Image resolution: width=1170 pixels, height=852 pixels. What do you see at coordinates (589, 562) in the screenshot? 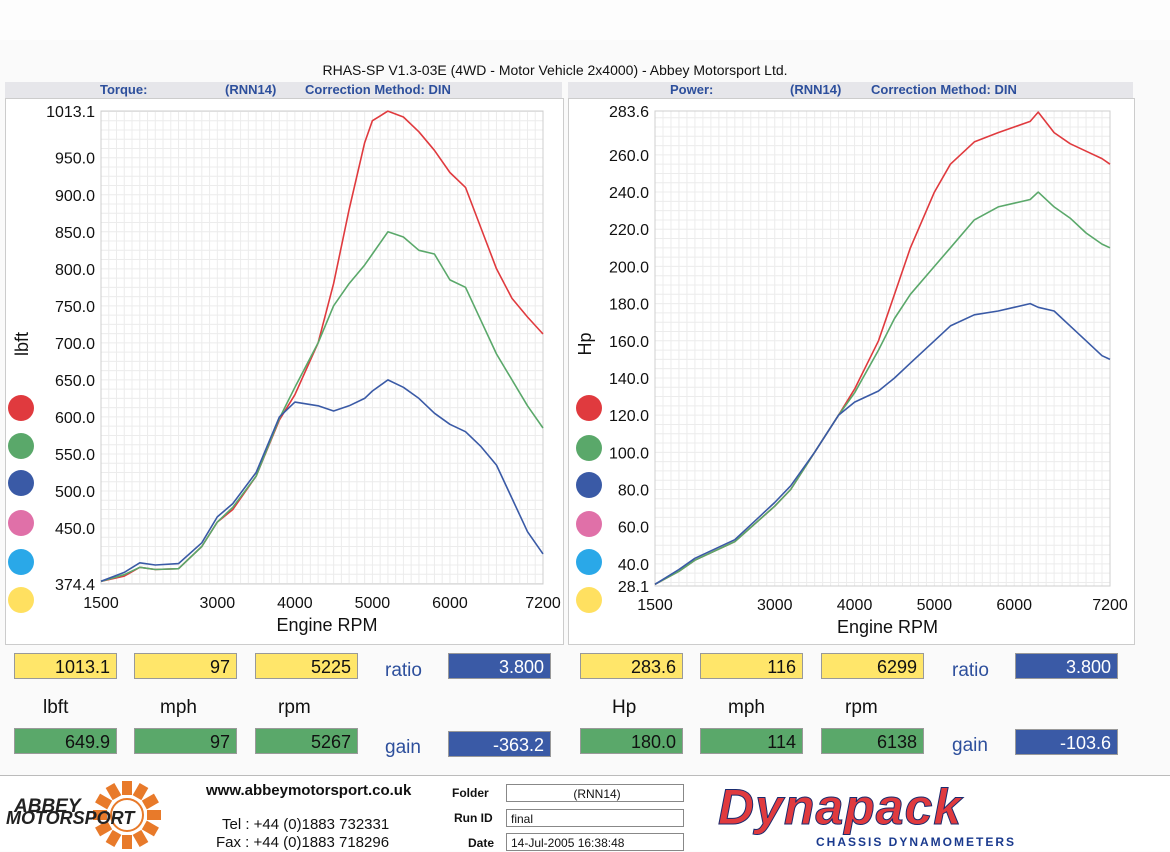
I see `power-legend-dot-cyan` at bounding box center [589, 562].